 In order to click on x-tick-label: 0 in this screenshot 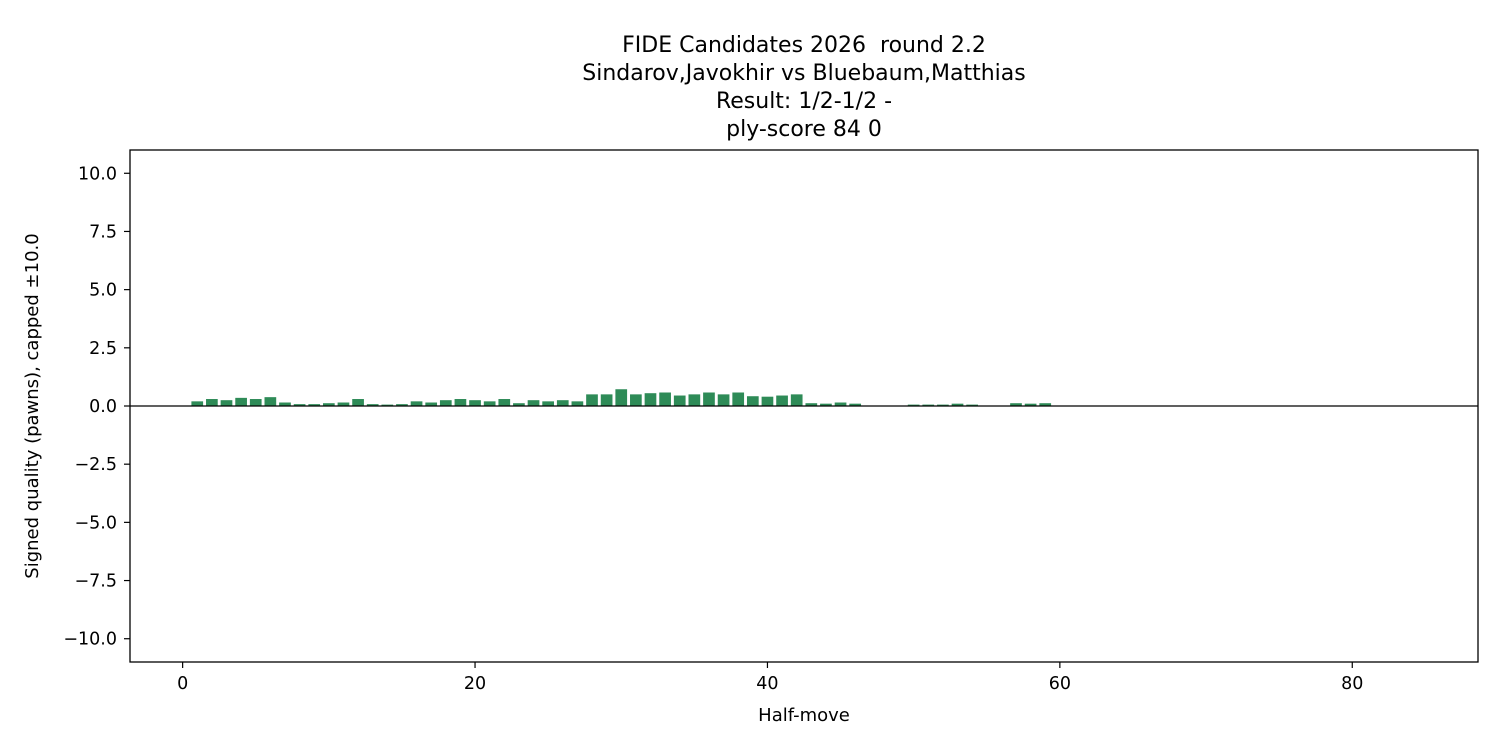, I will do `click(182, 684)`.